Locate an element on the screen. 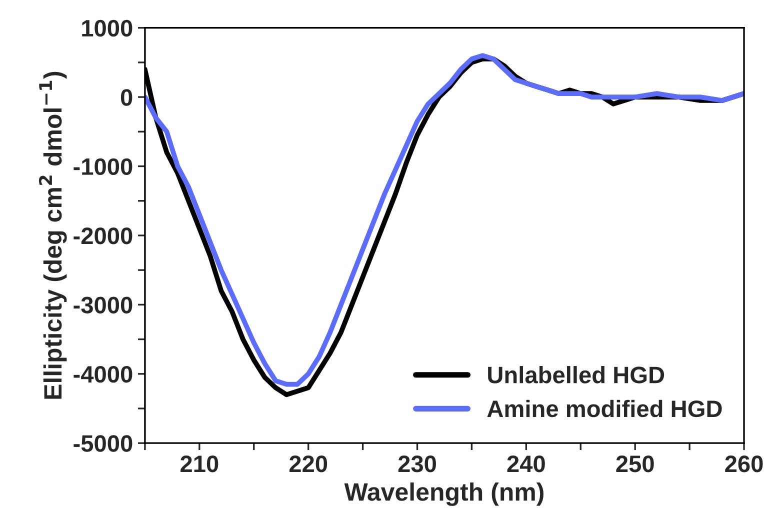 This screenshot has height=525, width=771. y-tick-label: 0 is located at coordinates (126, 97).